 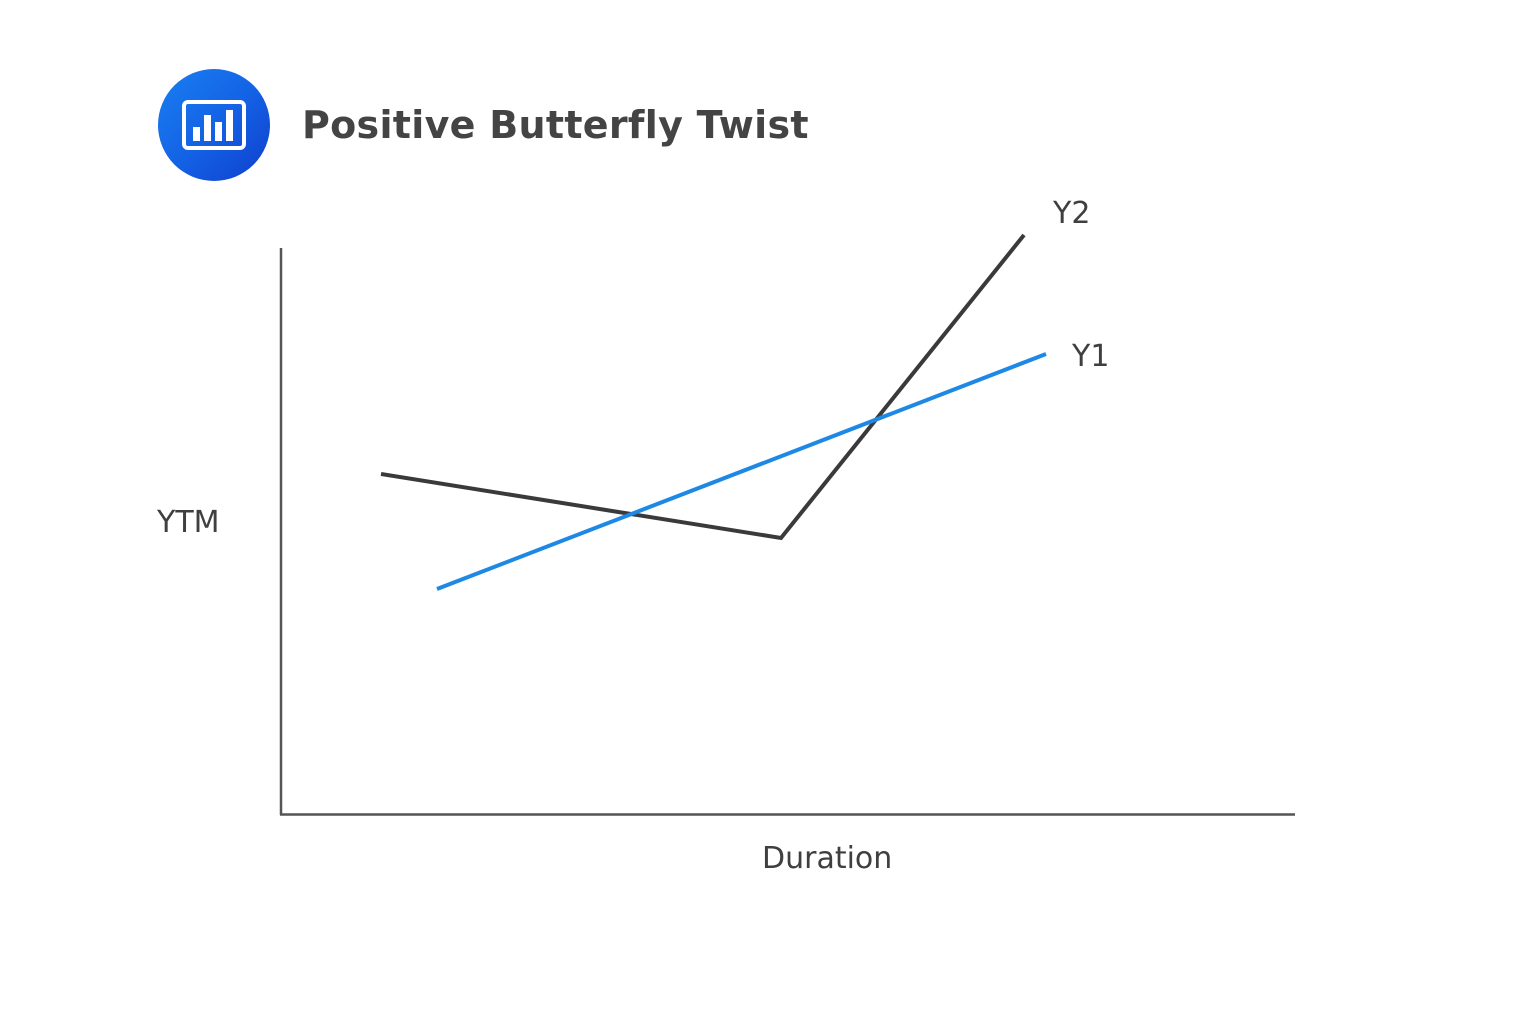 I want to click on series-y2-label: Y2, so click(x=1071, y=213).